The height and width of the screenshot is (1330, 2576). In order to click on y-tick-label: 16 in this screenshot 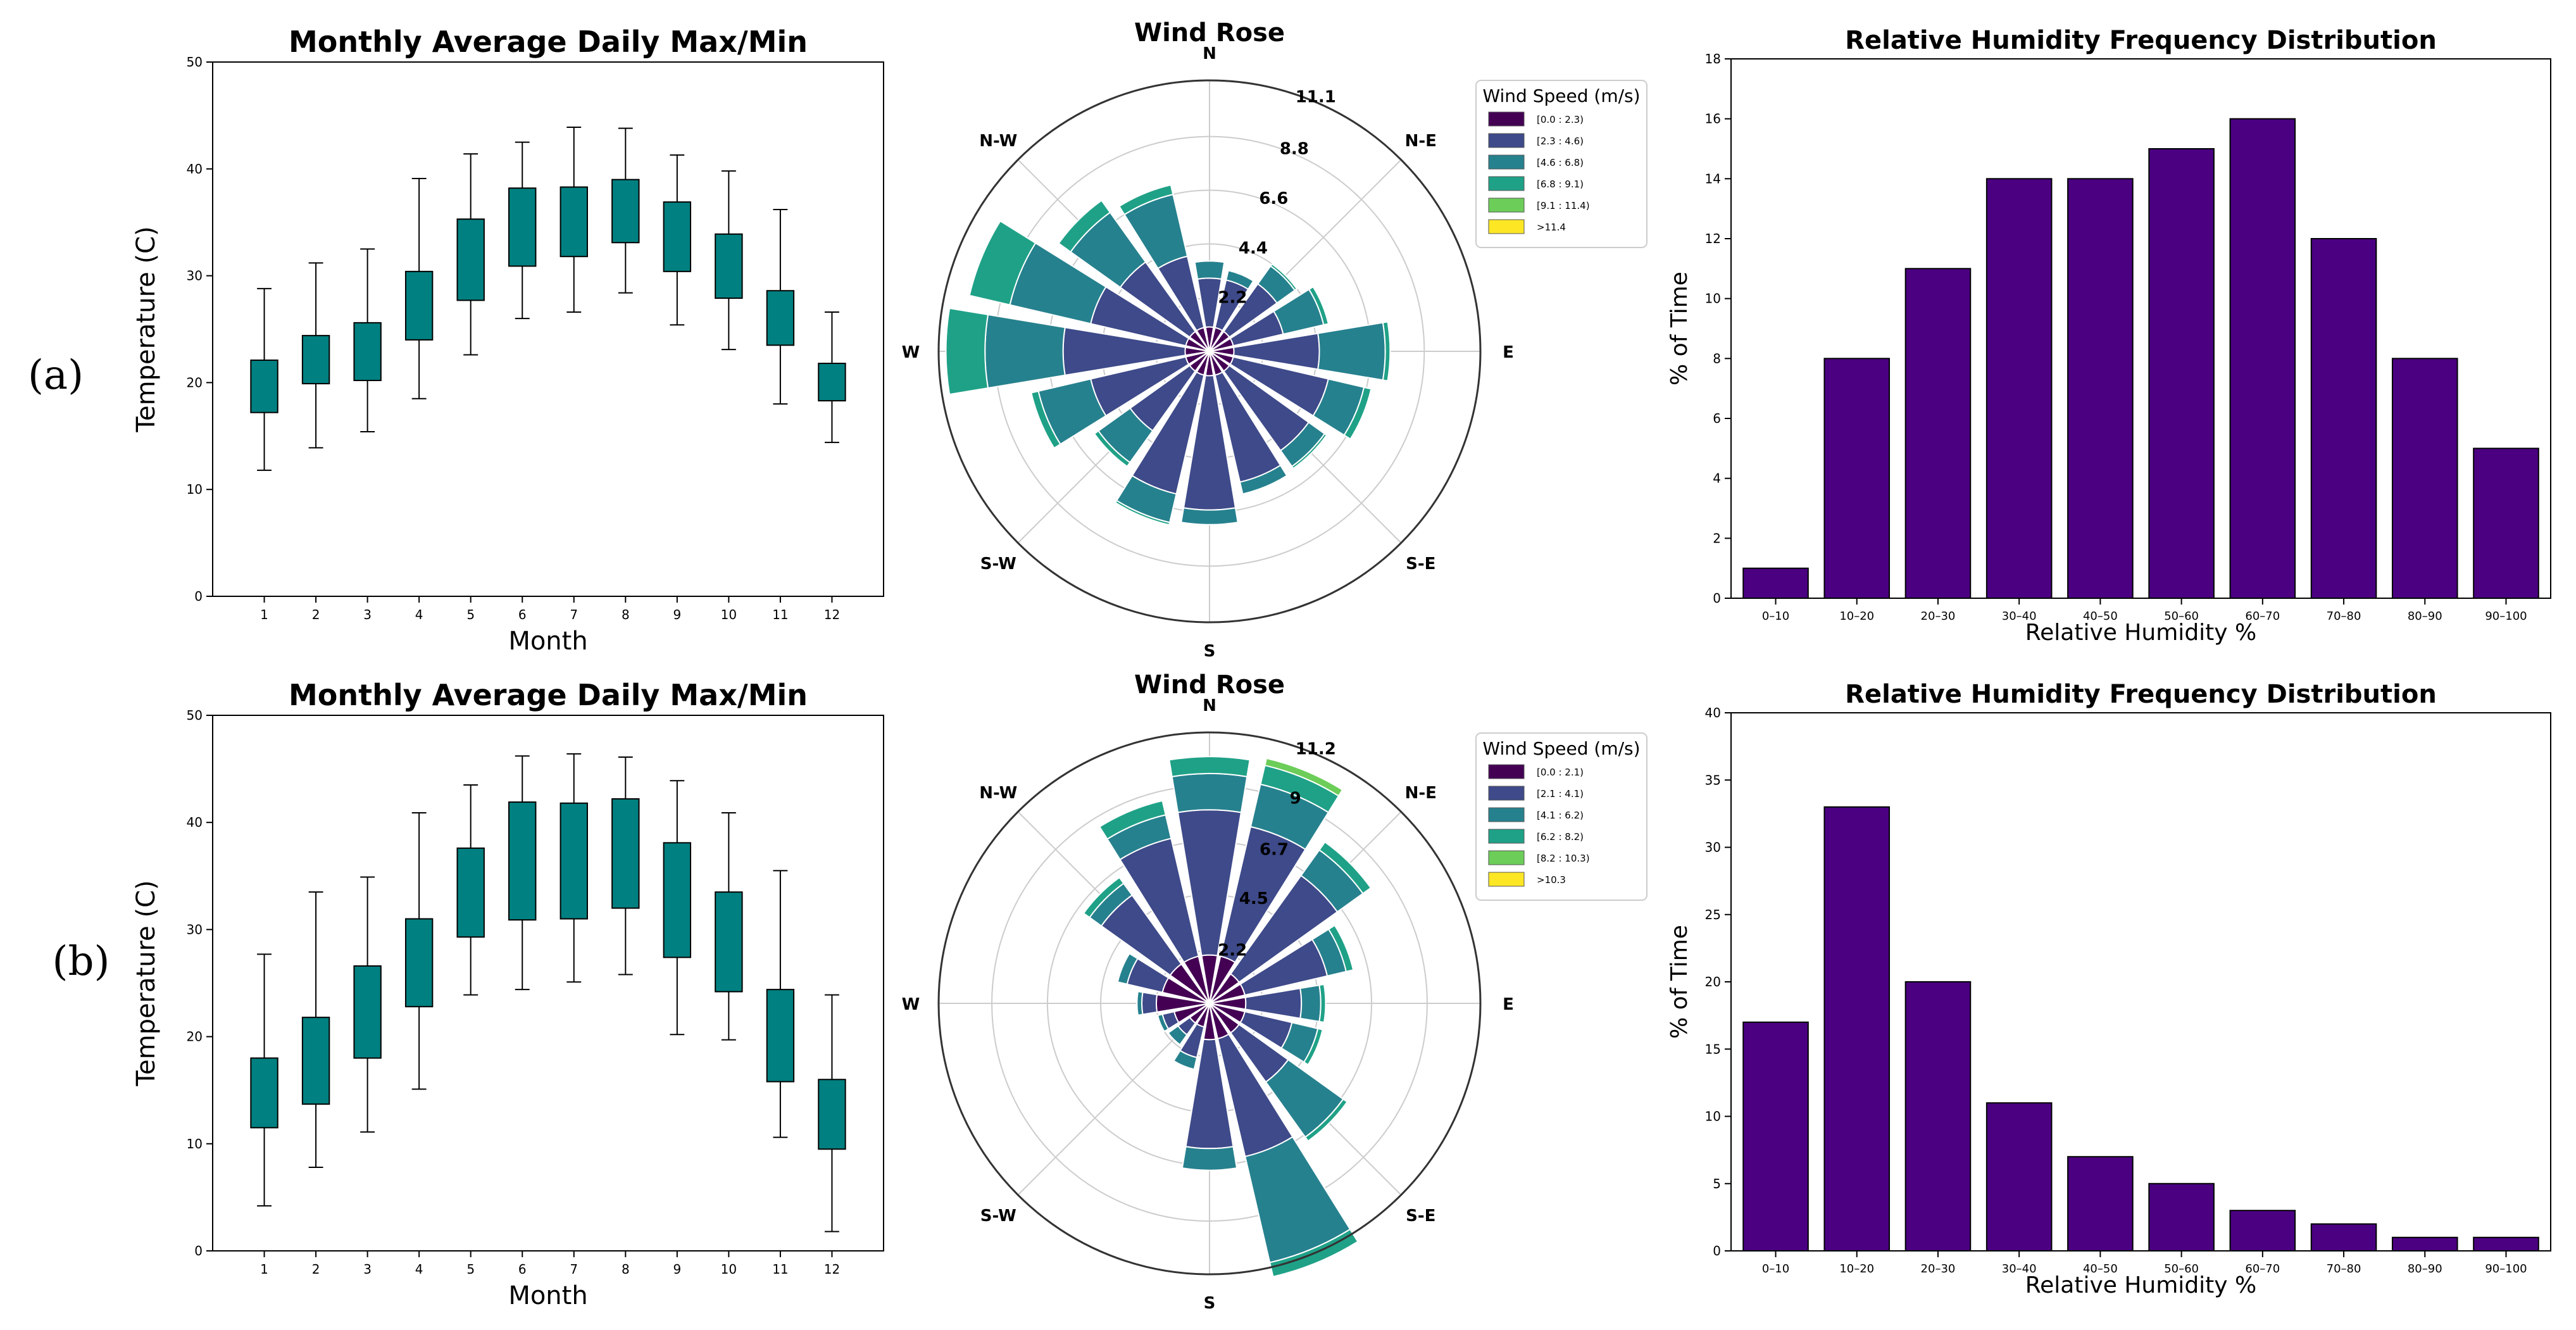, I will do `click(1713, 119)`.